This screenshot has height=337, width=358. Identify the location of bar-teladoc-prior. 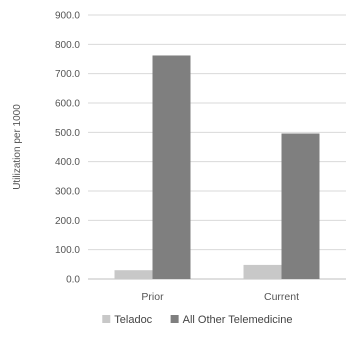
(133, 274).